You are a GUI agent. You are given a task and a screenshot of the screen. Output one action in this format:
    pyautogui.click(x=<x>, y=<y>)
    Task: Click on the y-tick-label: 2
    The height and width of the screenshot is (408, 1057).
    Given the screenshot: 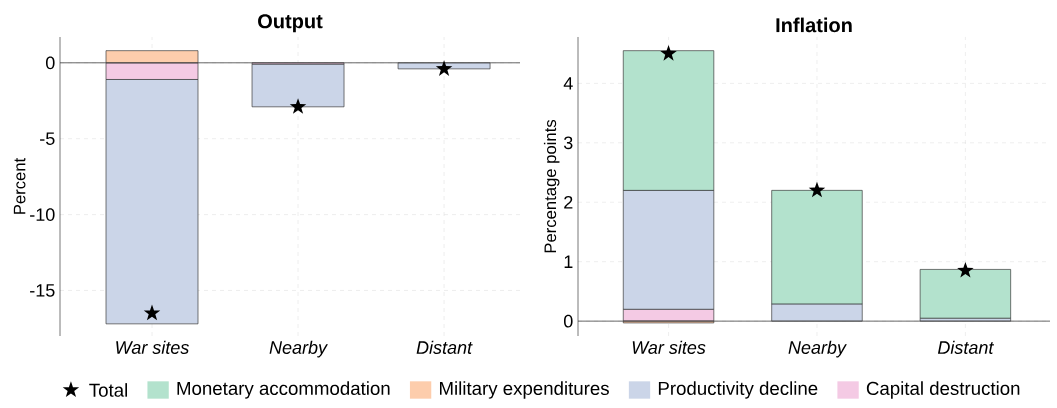 What is the action you would take?
    pyautogui.click(x=568, y=202)
    